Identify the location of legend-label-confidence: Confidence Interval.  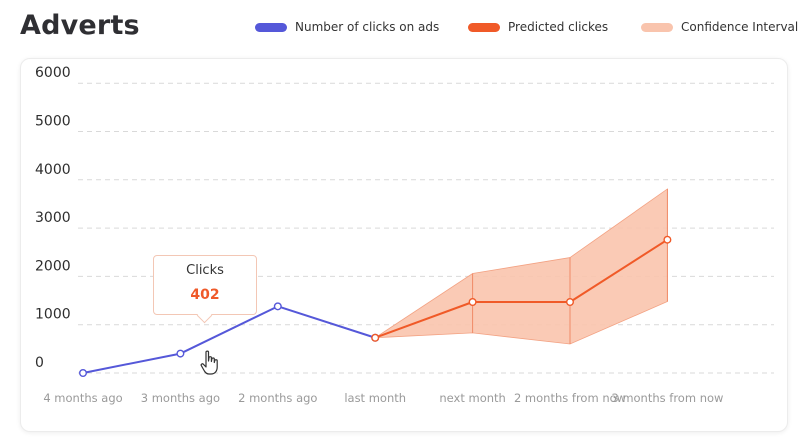
(740, 27).